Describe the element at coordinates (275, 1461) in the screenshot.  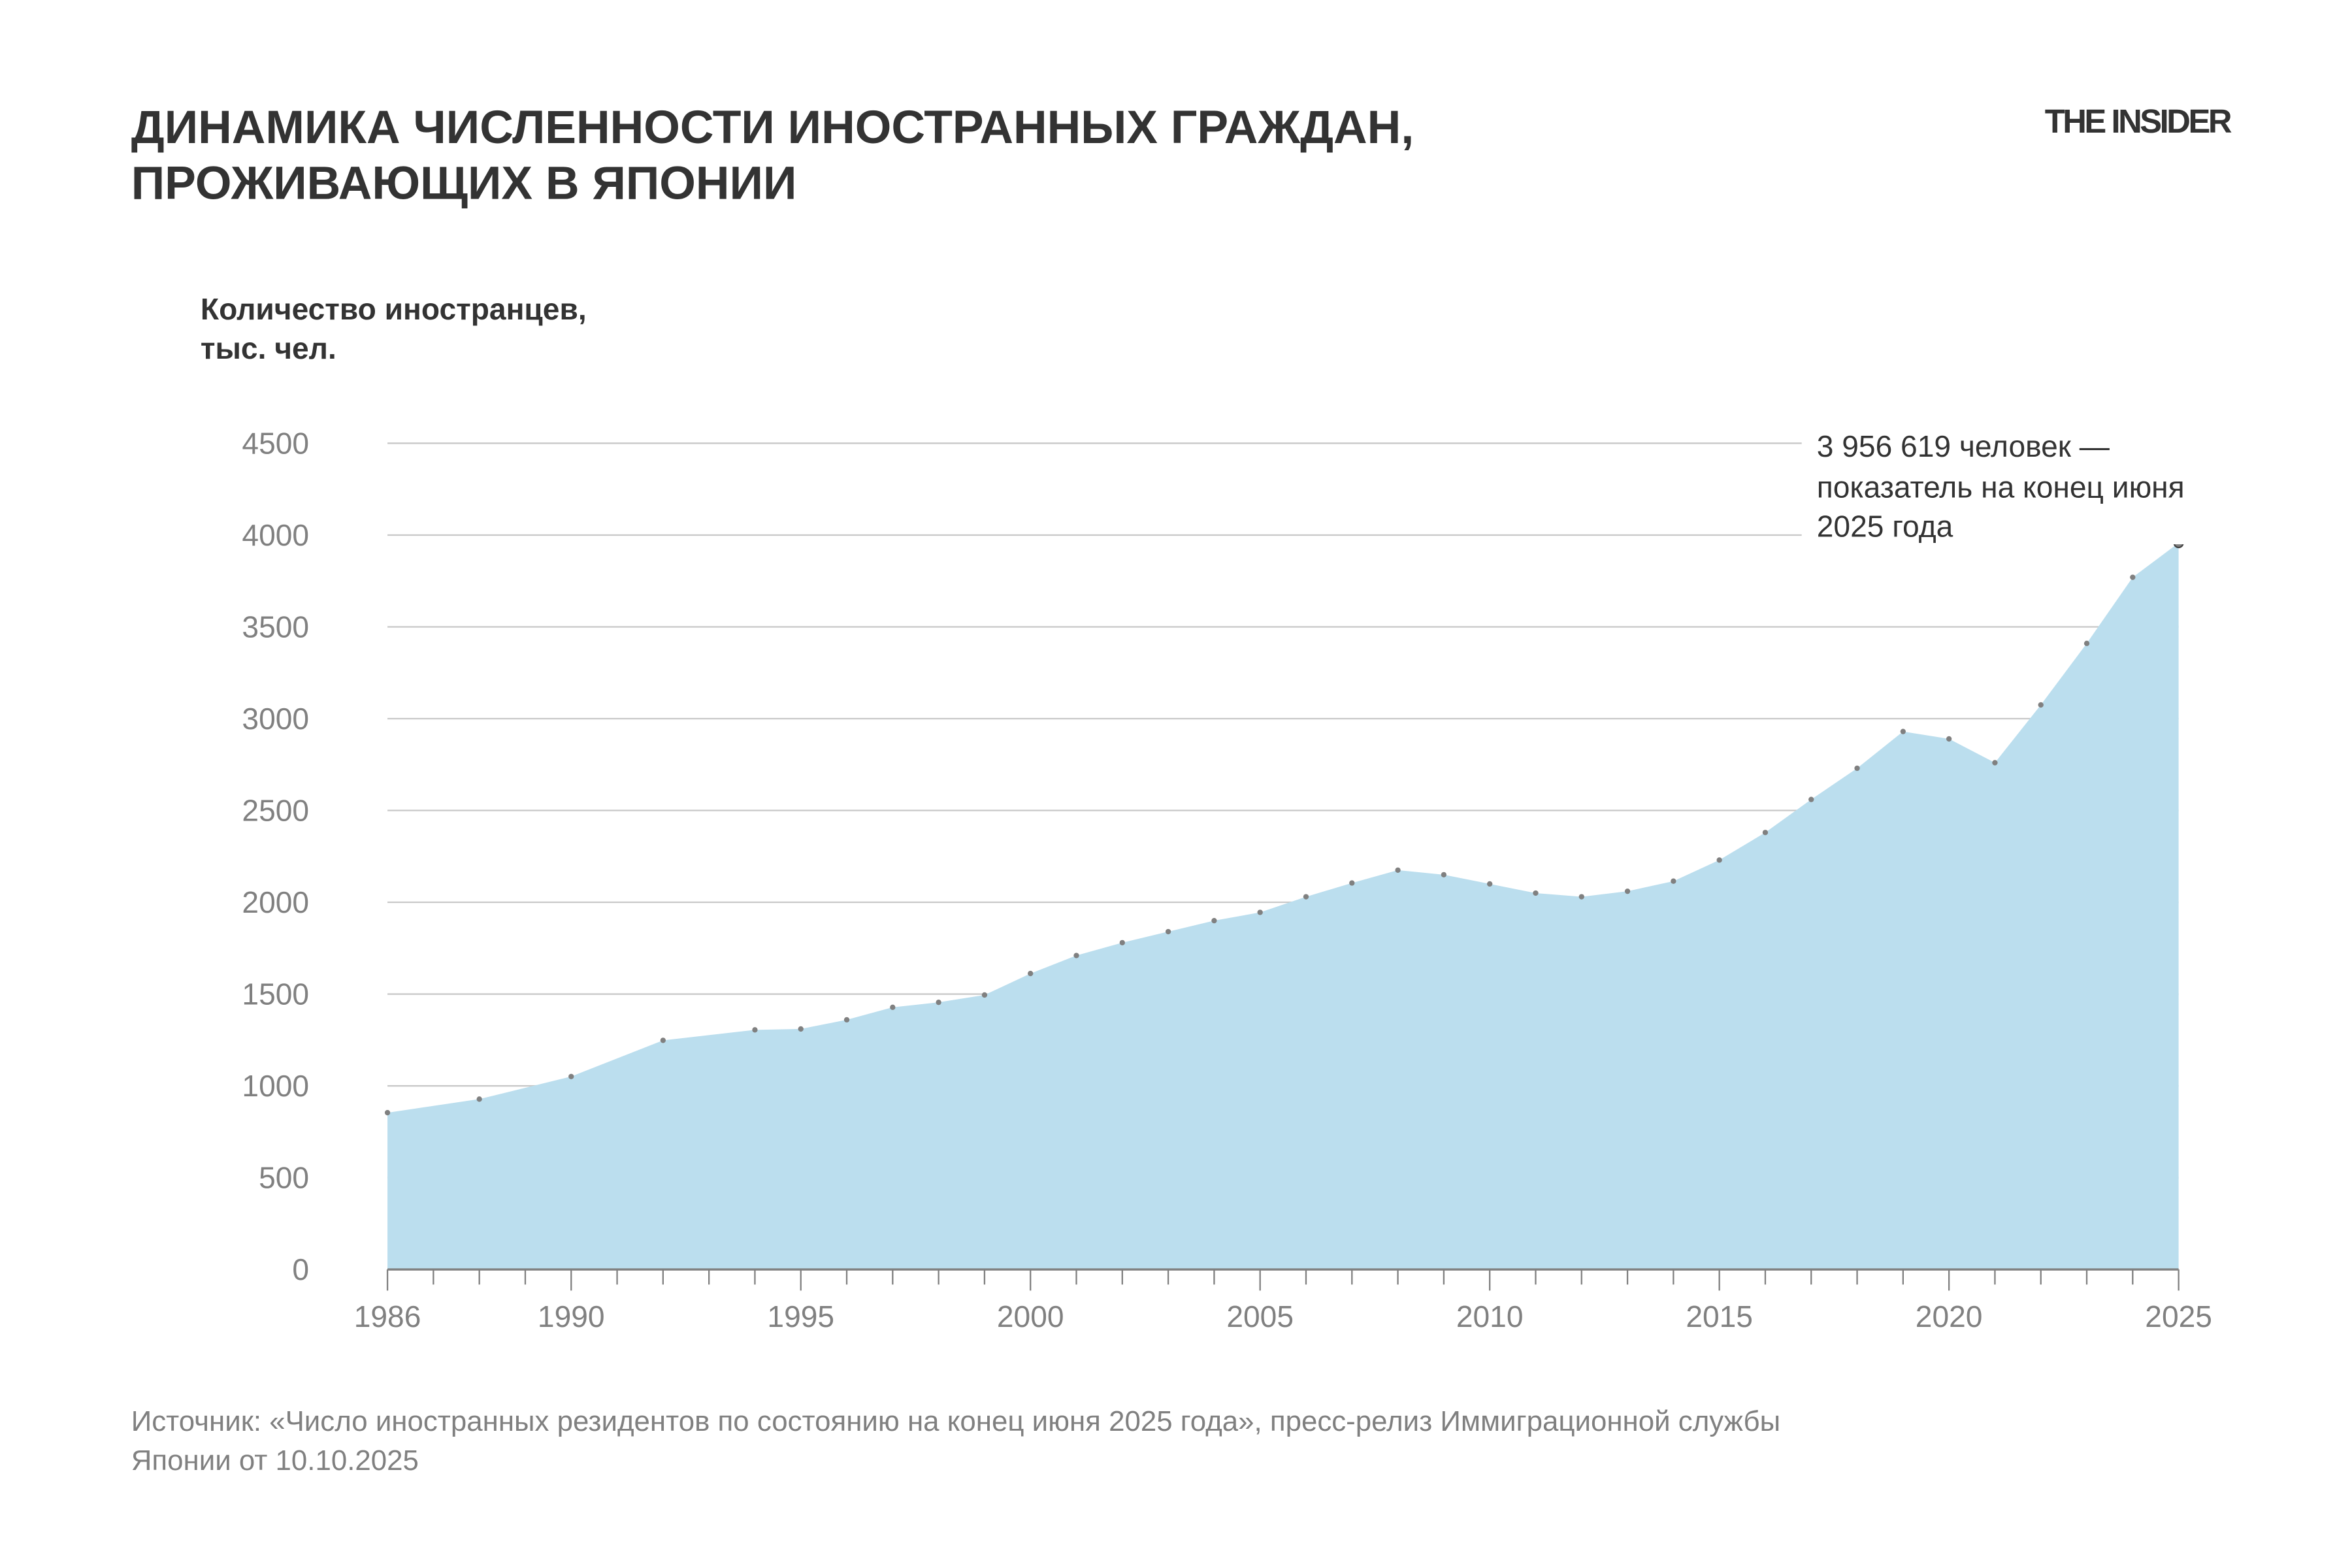
I see `source-line2: Японии от 10.10.2025` at that location.